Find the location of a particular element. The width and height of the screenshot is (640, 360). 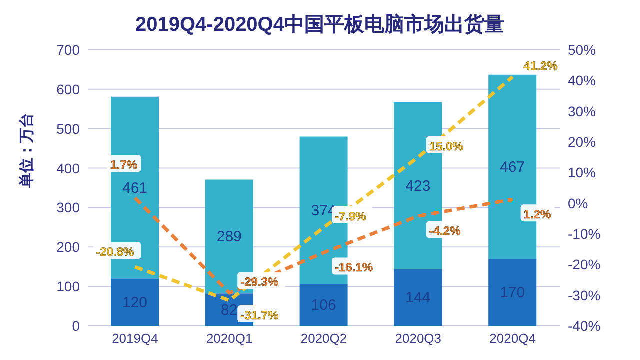

y2-tick-label: -30% is located at coordinates (584, 295).